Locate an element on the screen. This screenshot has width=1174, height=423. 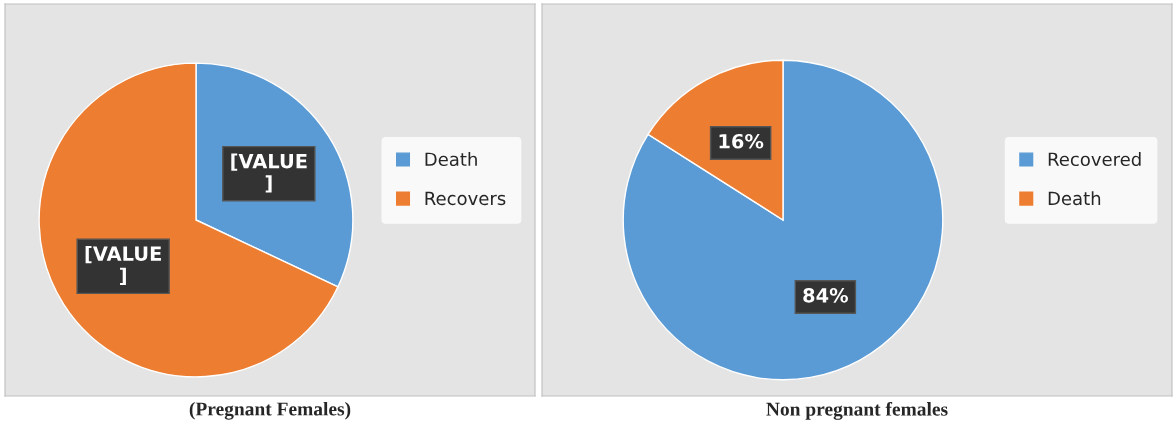
text: Non pregnant females is located at coordinates (857, 410).